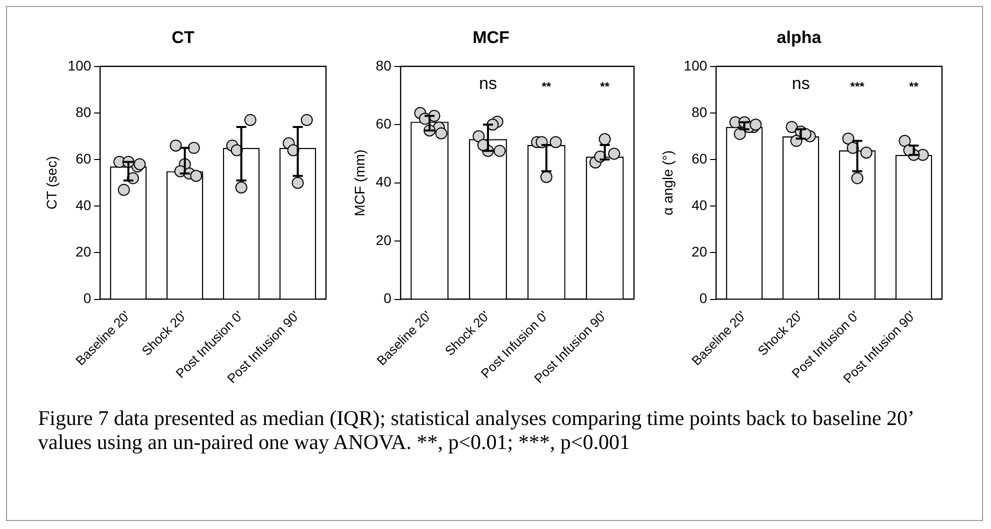 The height and width of the screenshot is (529, 991). Describe the element at coordinates (476, 430) in the screenshot. I see `caption: Figure 7 data presented as median (IQR); statistical analyses comparing time points back to baseline 20’ values using an un-paired one way ANOVA. **, p<0.01; ***, p<0.001` at that location.